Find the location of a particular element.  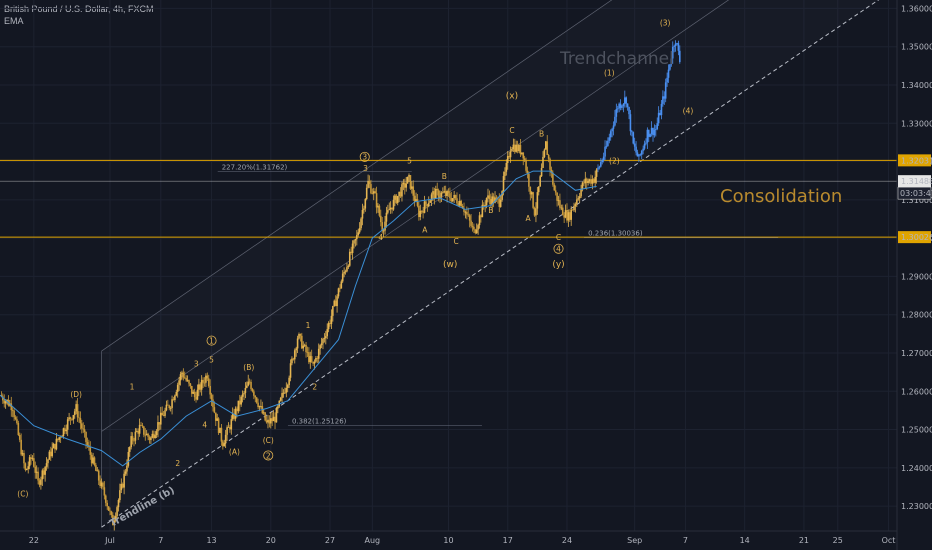

x-tick-label: 21 is located at coordinates (804, 540).